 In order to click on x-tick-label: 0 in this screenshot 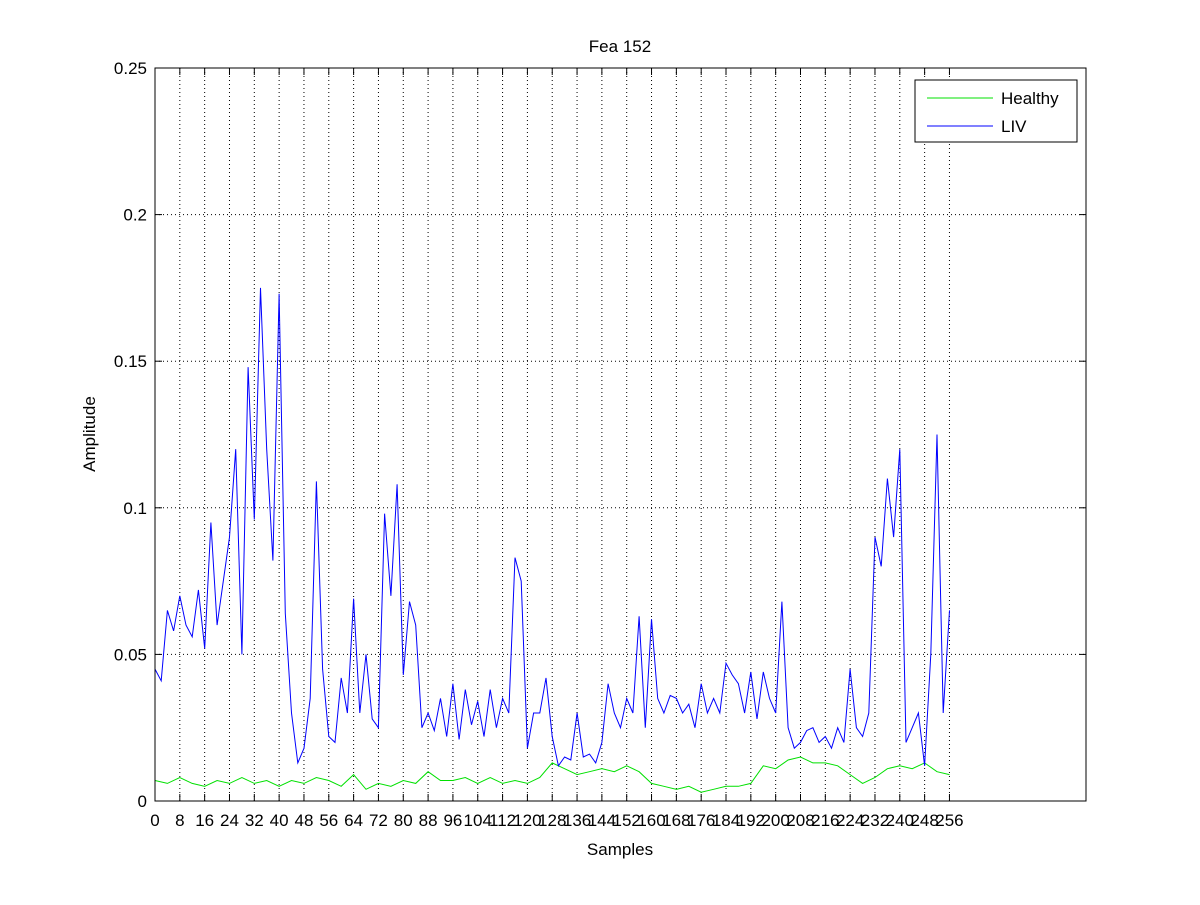, I will do `click(154, 820)`.